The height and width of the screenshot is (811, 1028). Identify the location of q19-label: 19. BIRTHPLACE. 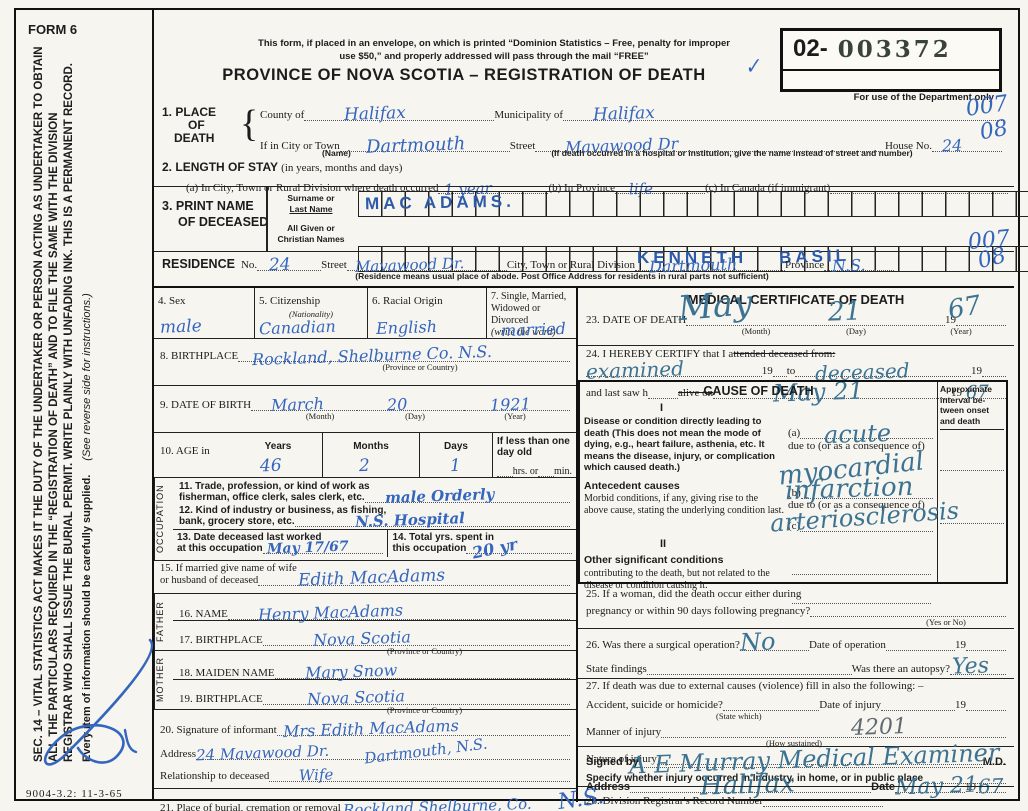
(221, 699).